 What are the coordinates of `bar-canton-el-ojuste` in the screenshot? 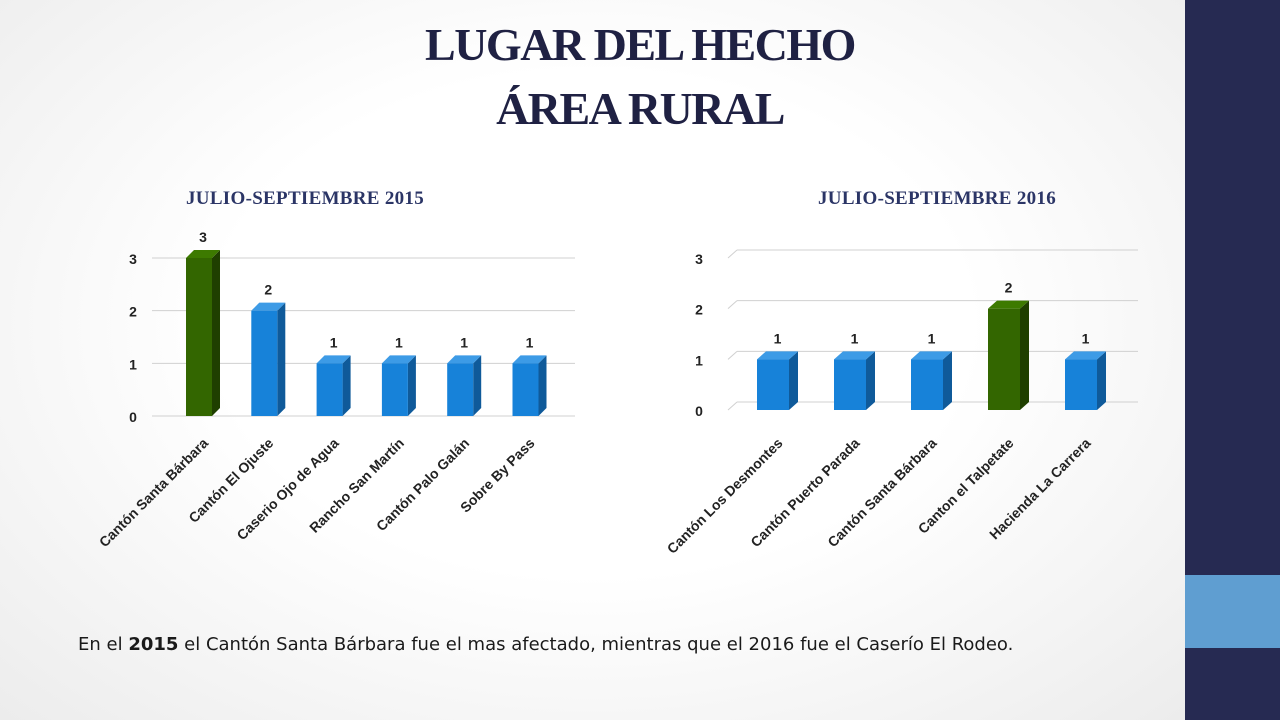 It's located at (268, 359).